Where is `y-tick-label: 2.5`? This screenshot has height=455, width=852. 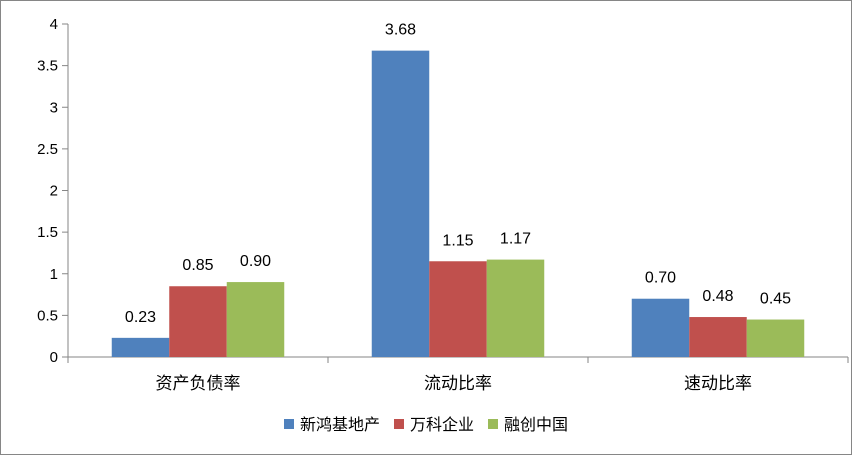 y-tick-label: 2.5 is located at coordinates (47, 149).